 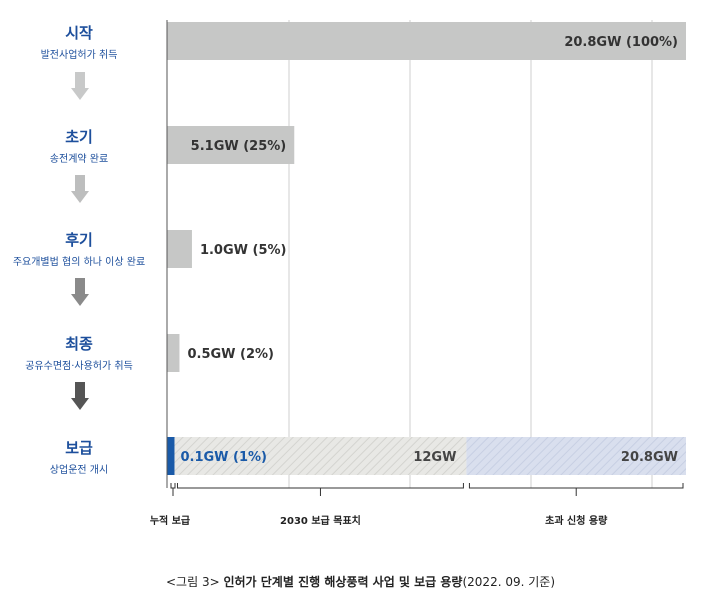 I want to click on stage-title-start: 시작, so click(x=79, y=33).